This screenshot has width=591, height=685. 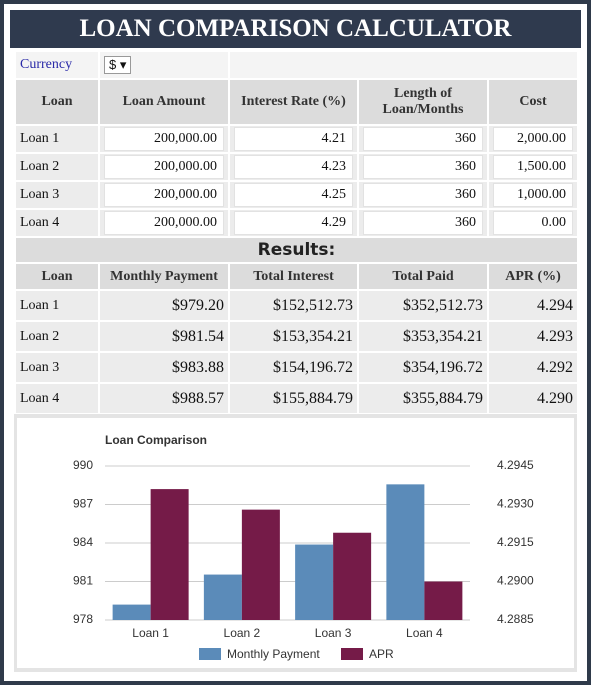 I want to click on column-header: APR (%), so click(x=533, y=276).